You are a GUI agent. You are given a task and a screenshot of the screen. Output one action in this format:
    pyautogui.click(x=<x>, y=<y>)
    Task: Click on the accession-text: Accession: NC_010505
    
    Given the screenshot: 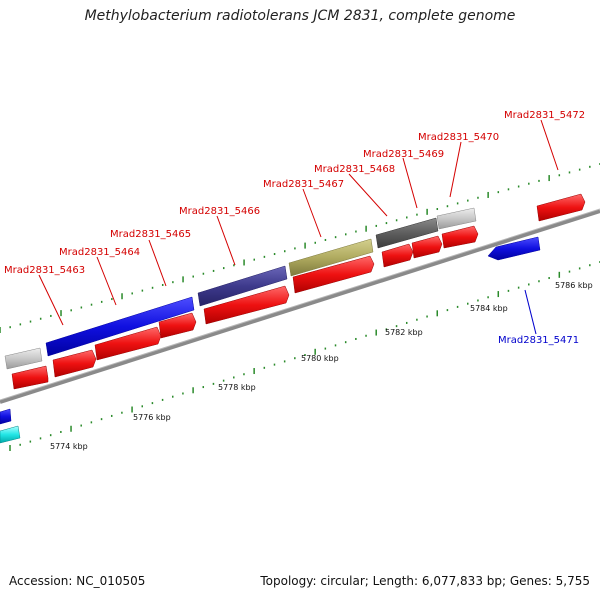 What is the action you would take?
    pyautogui.click(x=77, y=581)
    